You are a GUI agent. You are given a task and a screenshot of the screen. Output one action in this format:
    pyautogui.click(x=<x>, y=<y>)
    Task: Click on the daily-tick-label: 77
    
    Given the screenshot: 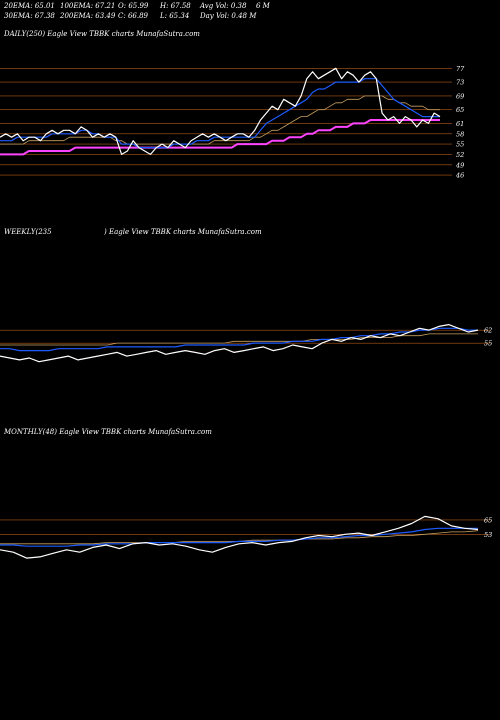 What is the action you would take?
    pyautogui.click(x=460, y=69)
    